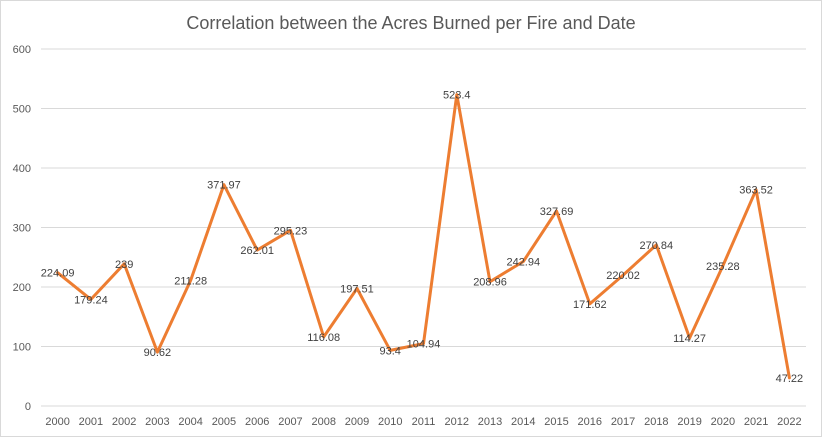 Image resolution: width=822 pixels, height=437 pixels. Describe the element at coordinates (523, 262) in the screenshot. I see `data-label-2014: 242.94` at that location.